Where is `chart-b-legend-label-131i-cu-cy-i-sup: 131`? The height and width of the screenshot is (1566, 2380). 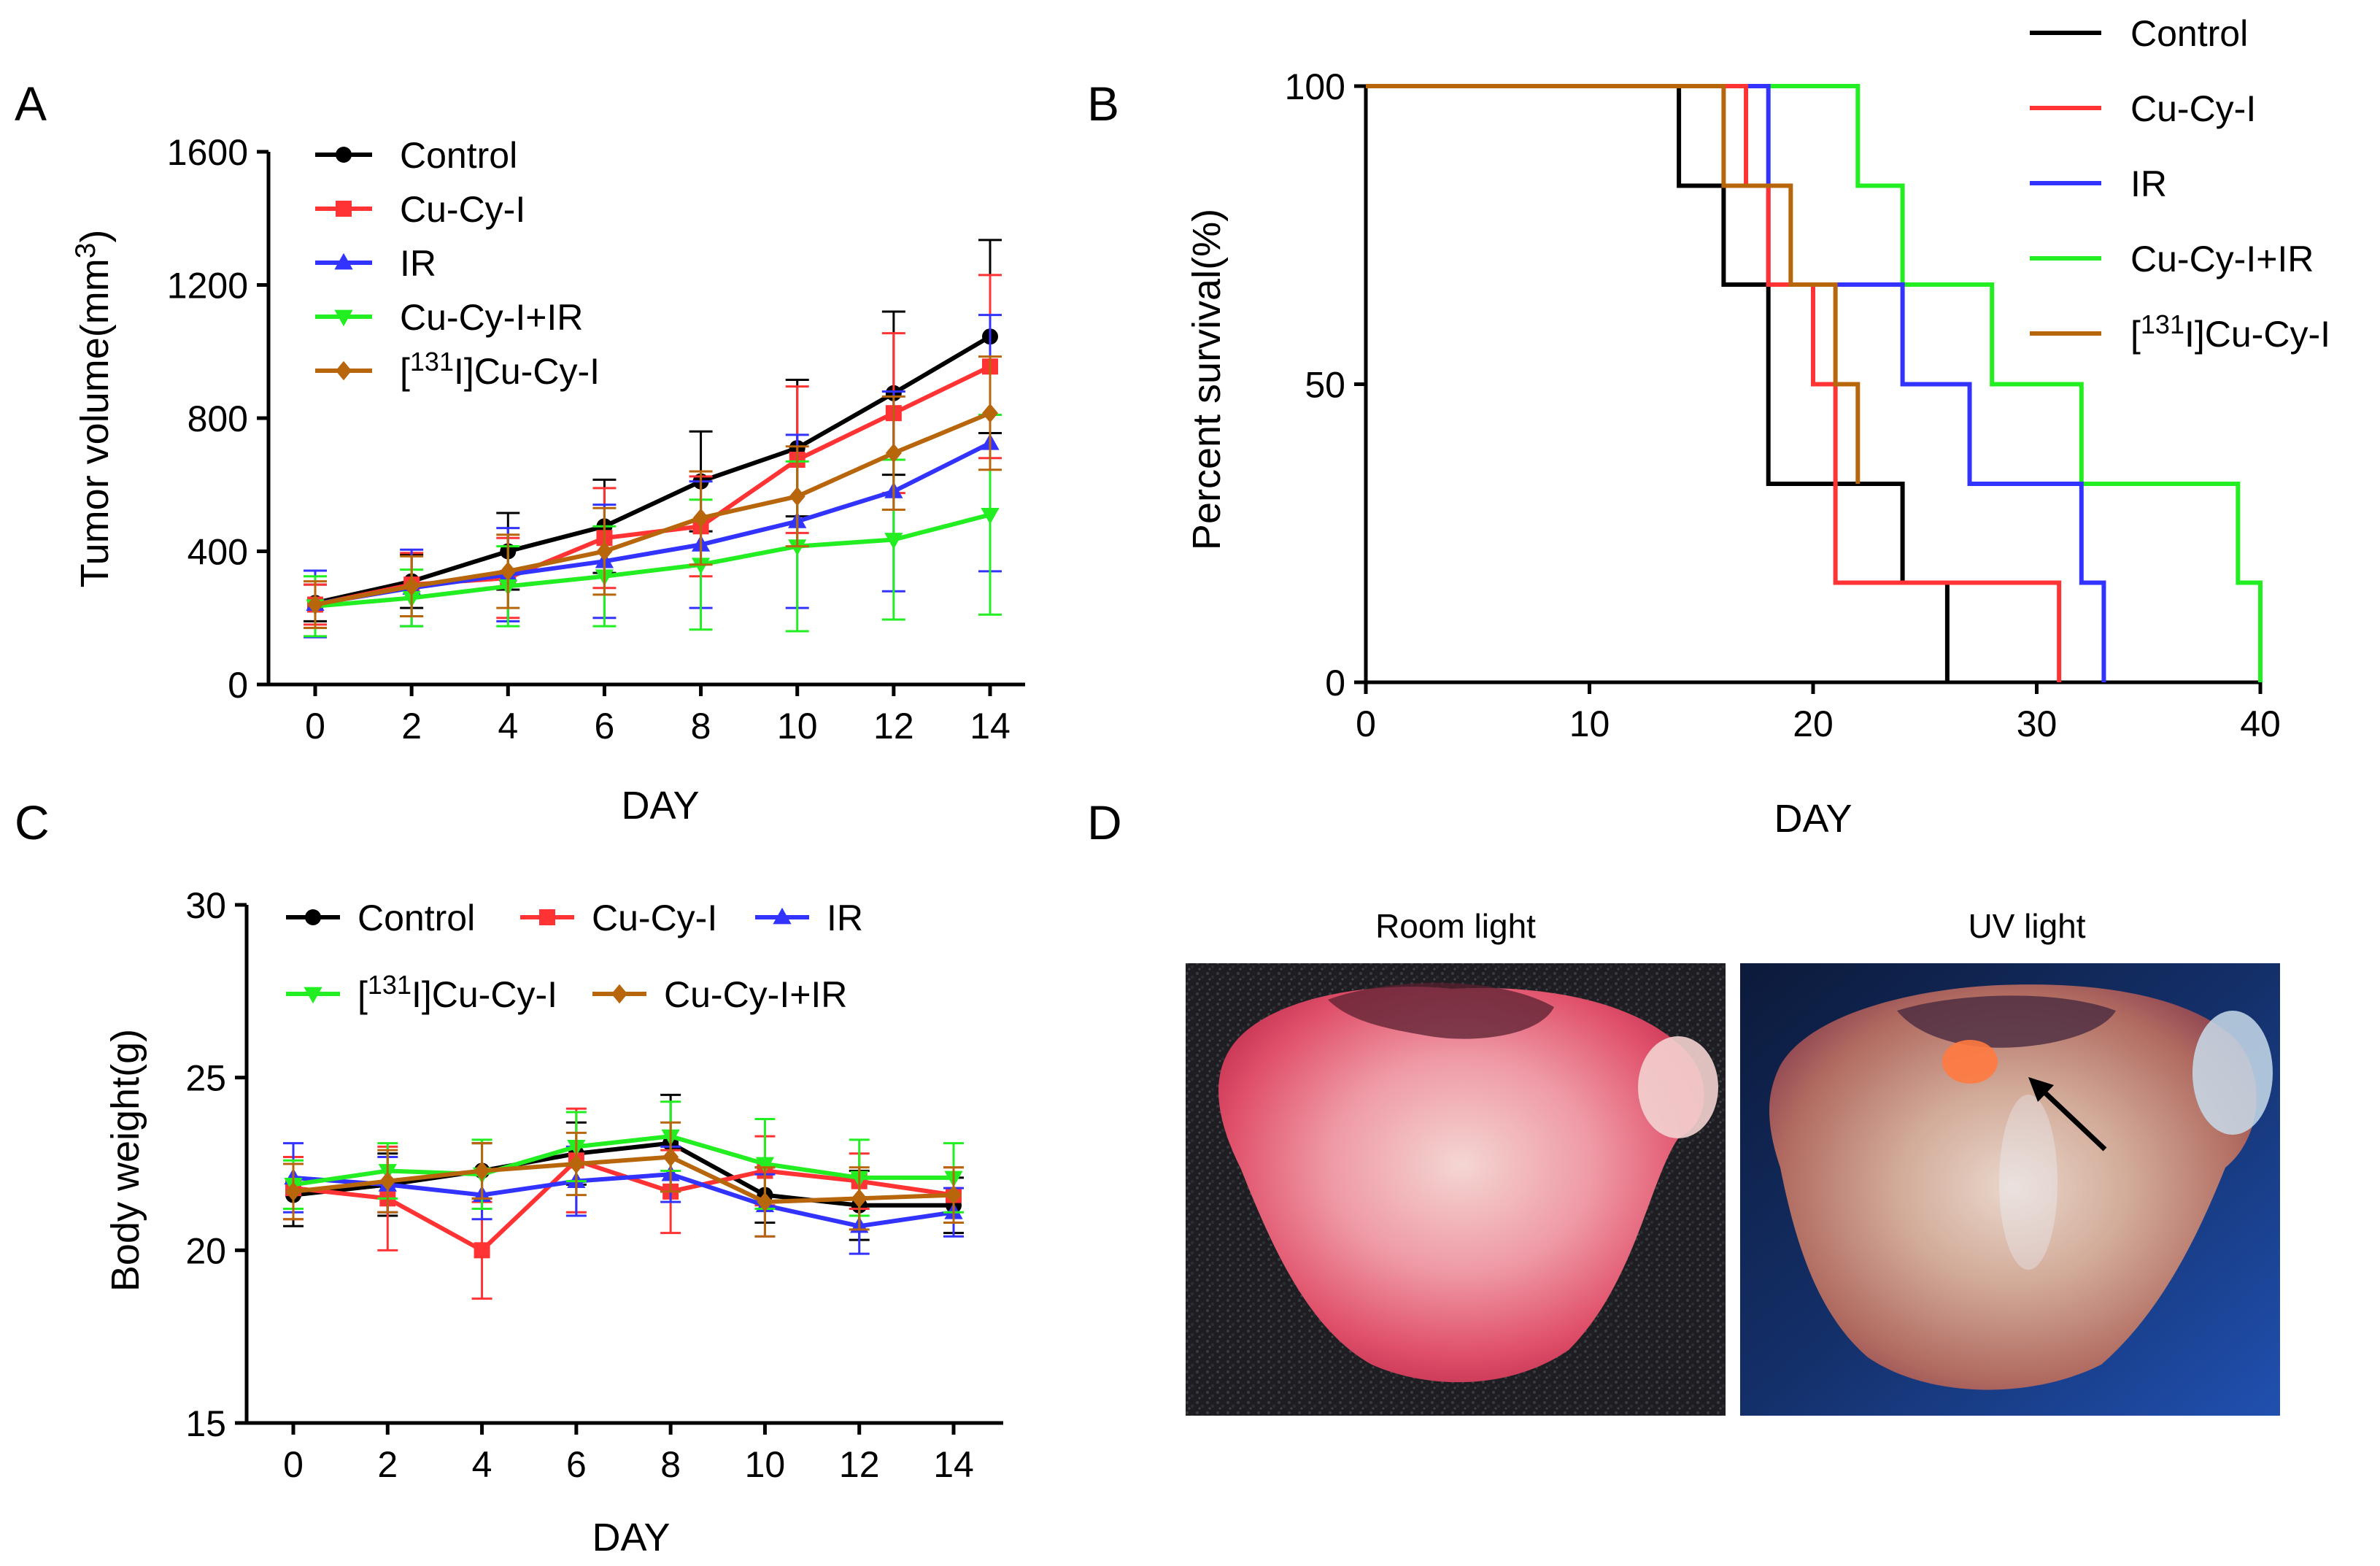 chart-b-legend-label-131i-cu-cy-i-sup: 131 is located at coordinates (2162, 324).